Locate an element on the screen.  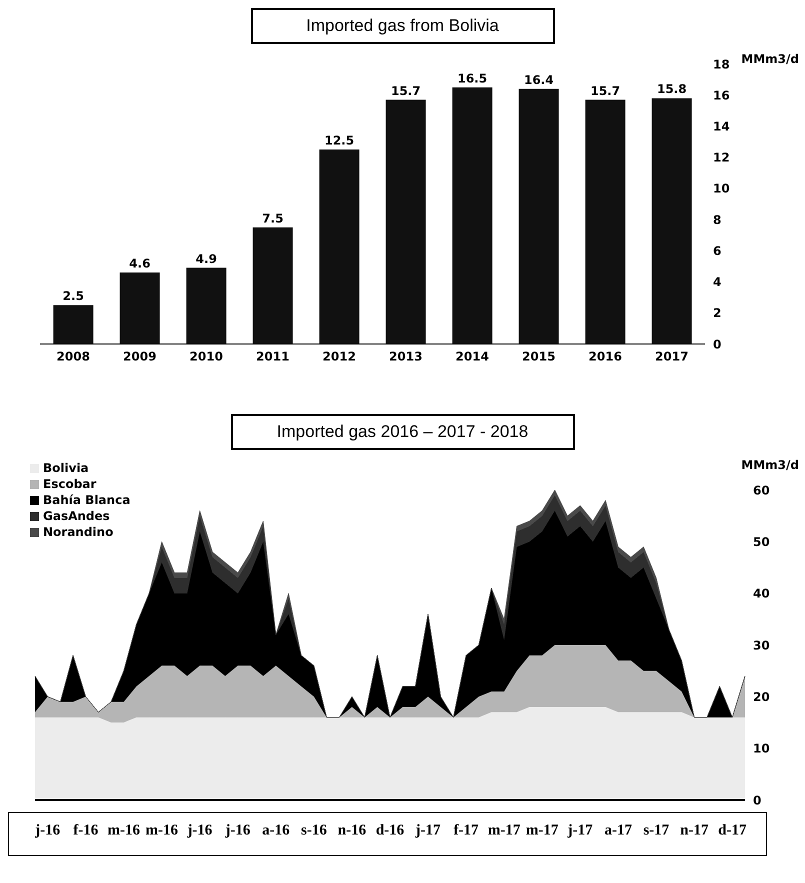
y-tick-label: 40 is located at coordinates (761, 593).